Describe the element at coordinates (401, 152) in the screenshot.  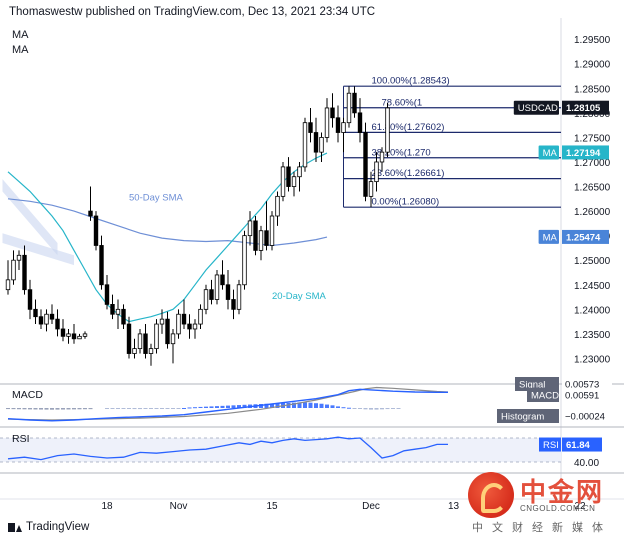
I see `fib-level-label: 38.20%(1.270` at that location.